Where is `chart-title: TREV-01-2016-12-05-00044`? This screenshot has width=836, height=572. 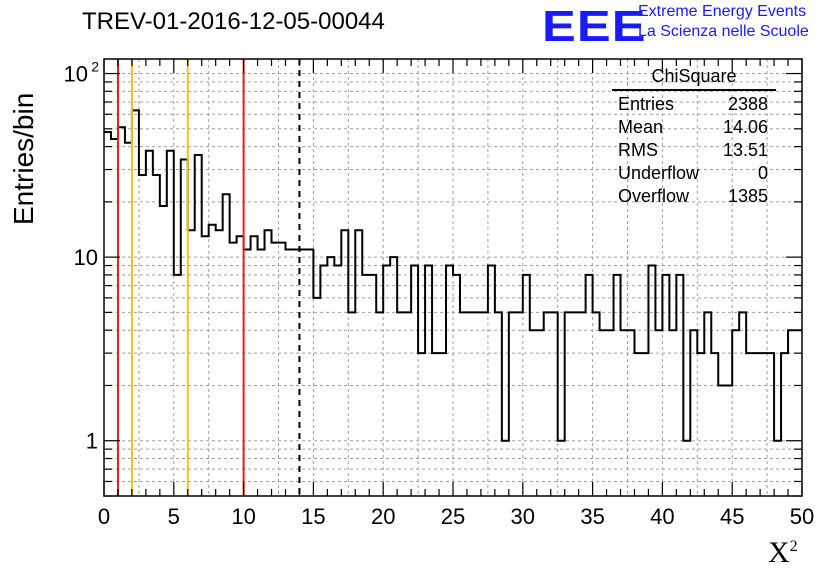
chart-title: TREV-01-2016-12-05-00044 is located at coordinates (233, 21).